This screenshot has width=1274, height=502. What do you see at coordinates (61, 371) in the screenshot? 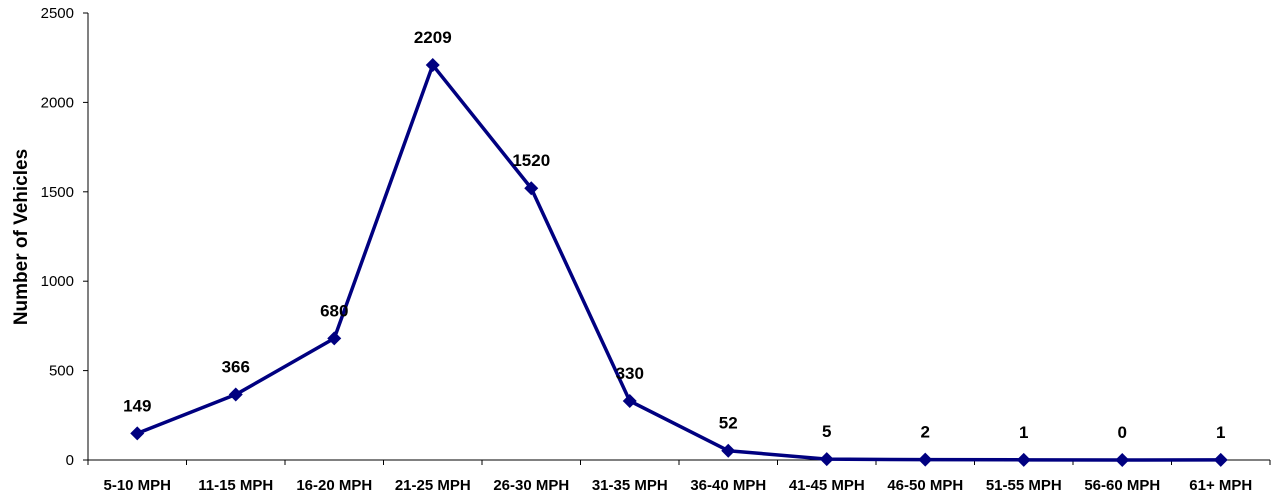
I see `y-tick-label: 500` at bounding box center [61, 371].